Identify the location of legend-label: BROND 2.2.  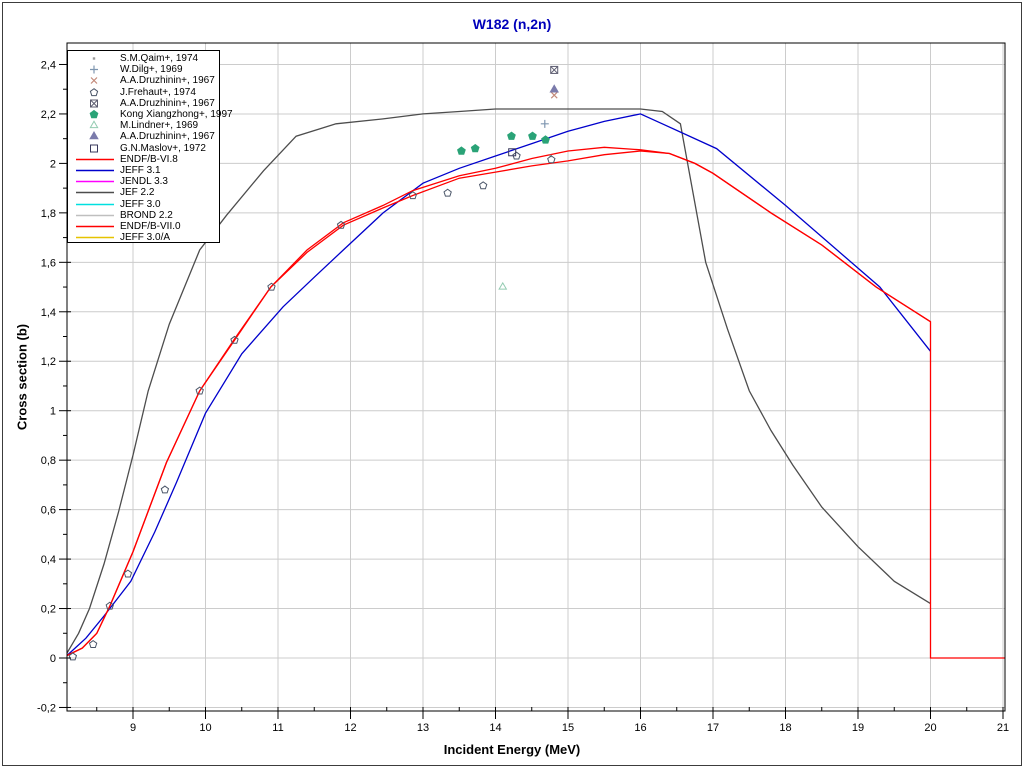
(146, 215).